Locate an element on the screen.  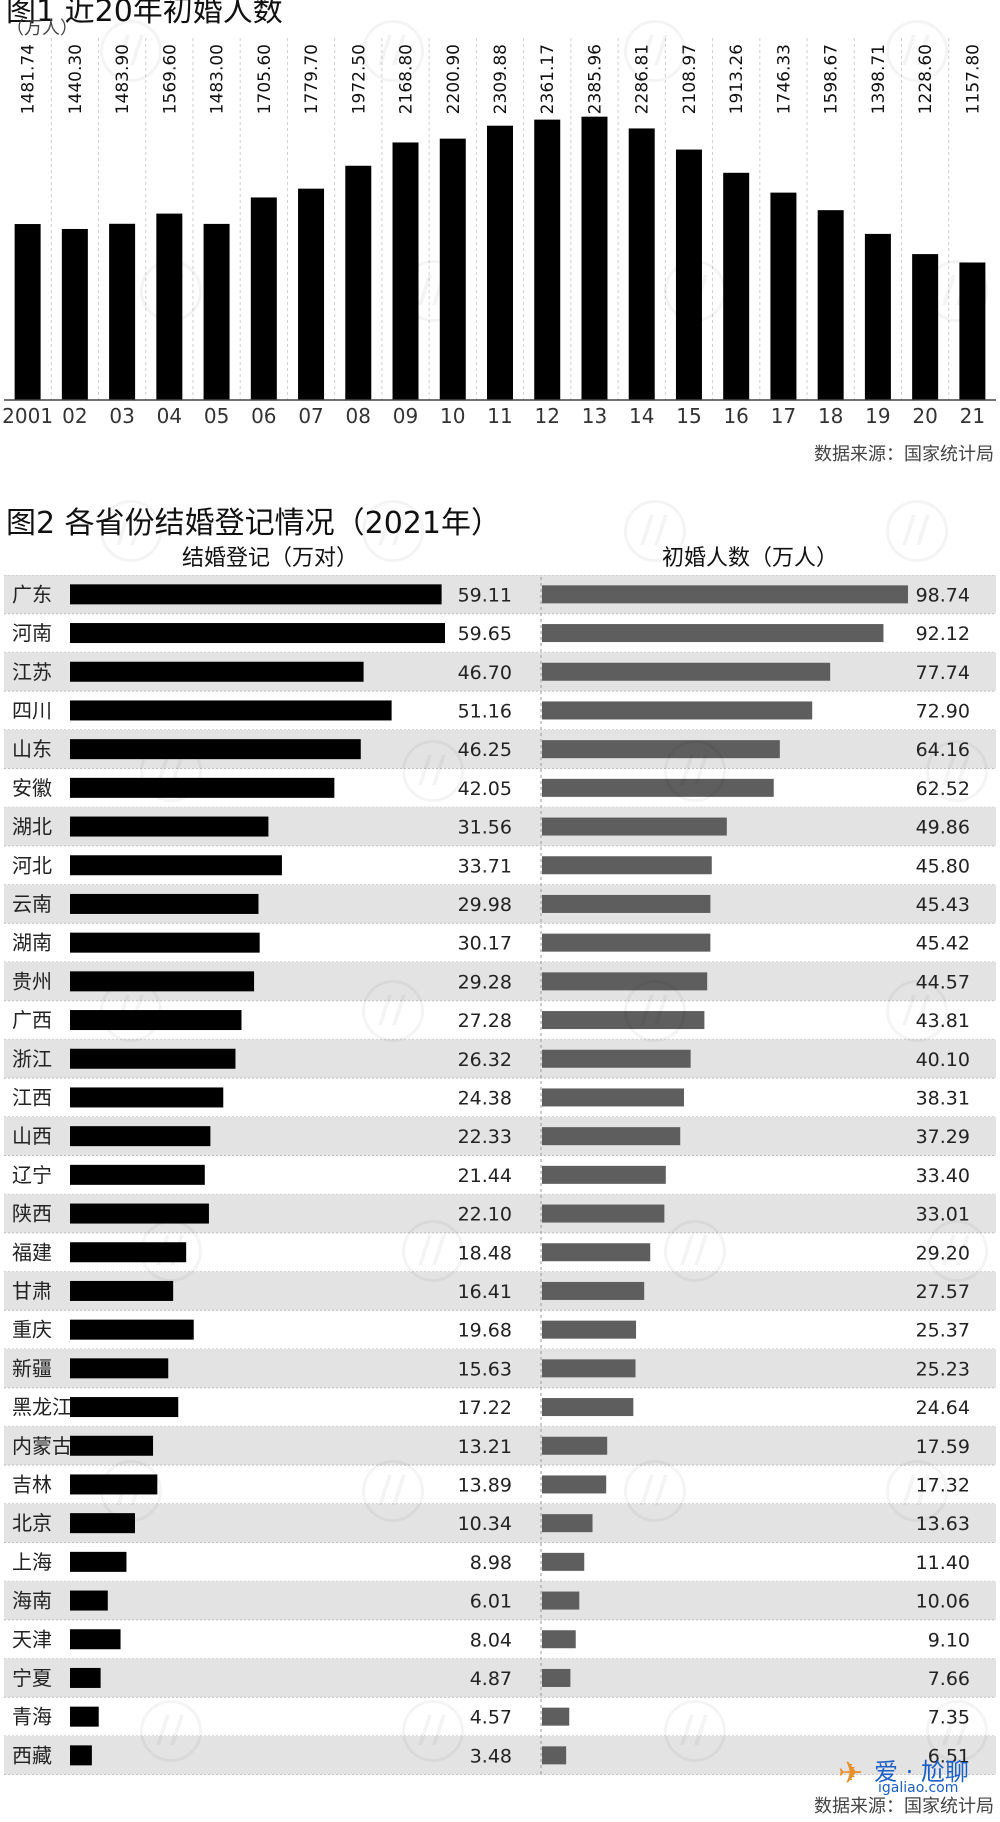
marriage-value-label: 8.04 is located at coordinates (491, 1640).